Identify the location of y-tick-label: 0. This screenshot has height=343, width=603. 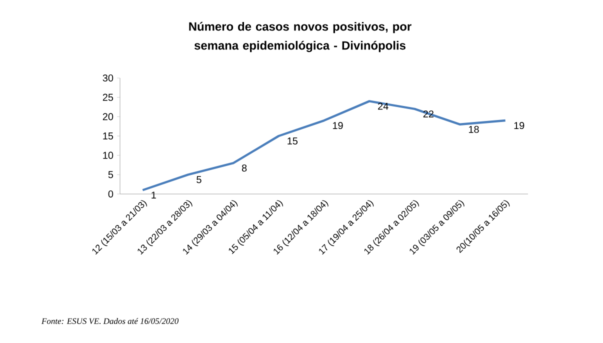
(111, 194).